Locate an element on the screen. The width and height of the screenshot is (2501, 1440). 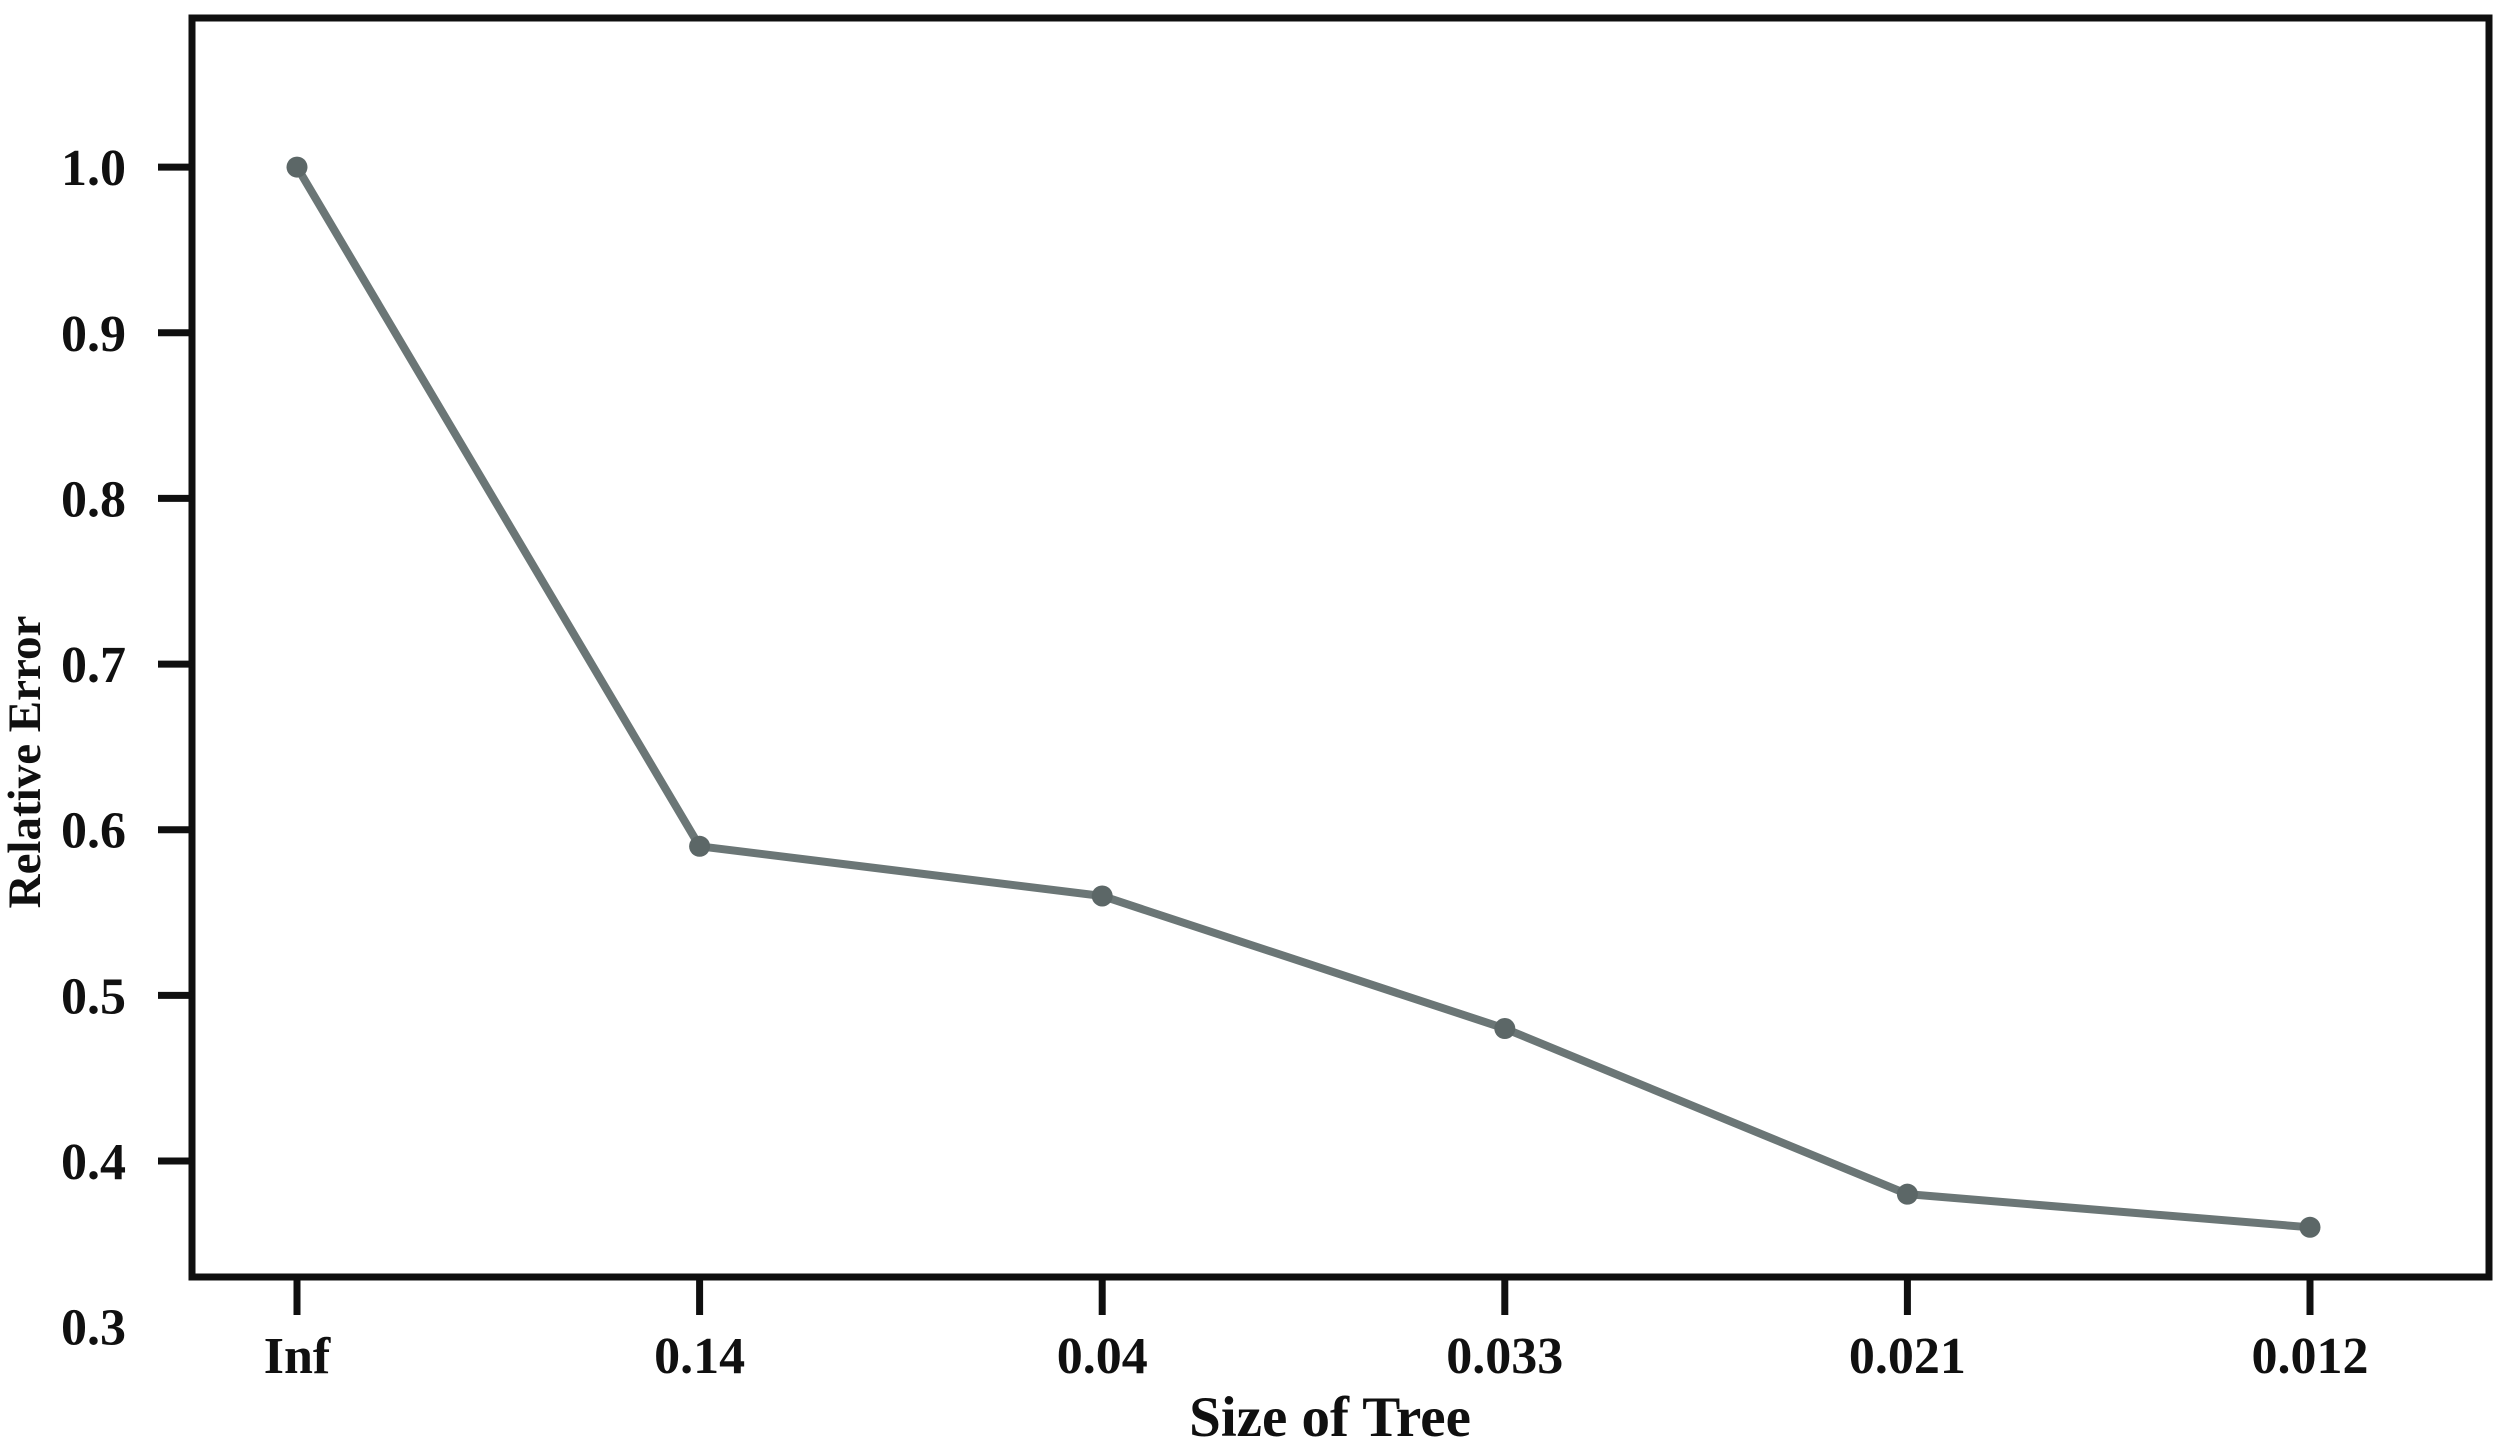
y-axis: 1.0 0.9 0.8 0.7 0.6 0.5 0.4 0.3 is located at coordinates (126, 748).